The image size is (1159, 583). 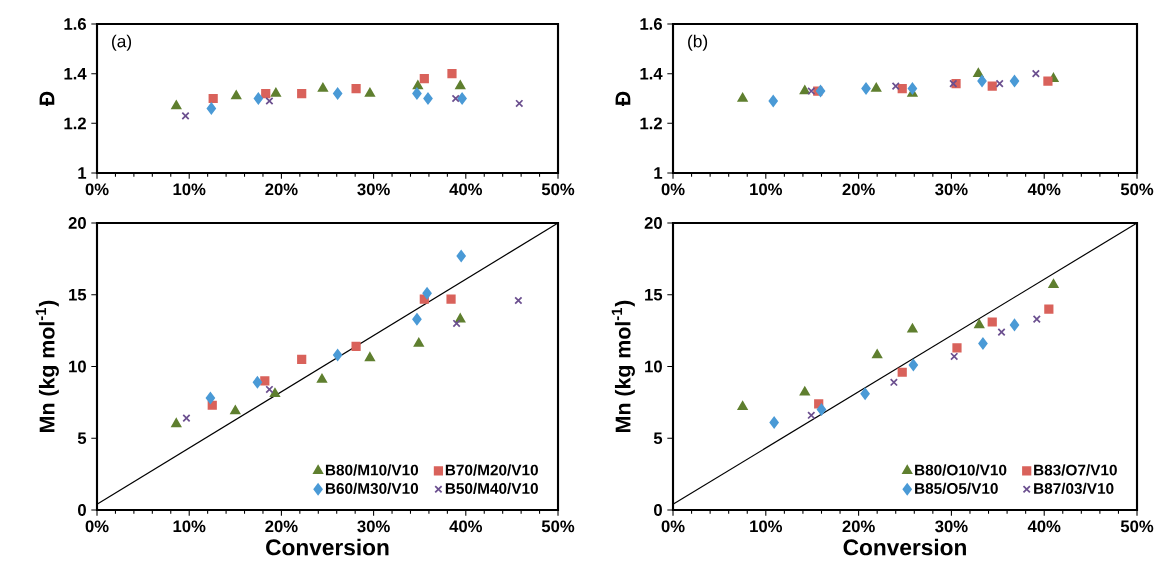 What do you see at coordinates (1075, 470) in the screenshot?
I see `legend-label: B83/O7/V10` at bounding box center [1075, 470].